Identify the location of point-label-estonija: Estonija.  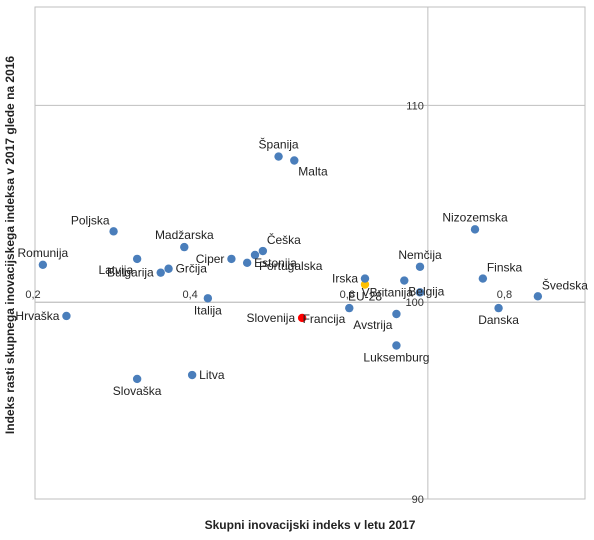
(275, 263).